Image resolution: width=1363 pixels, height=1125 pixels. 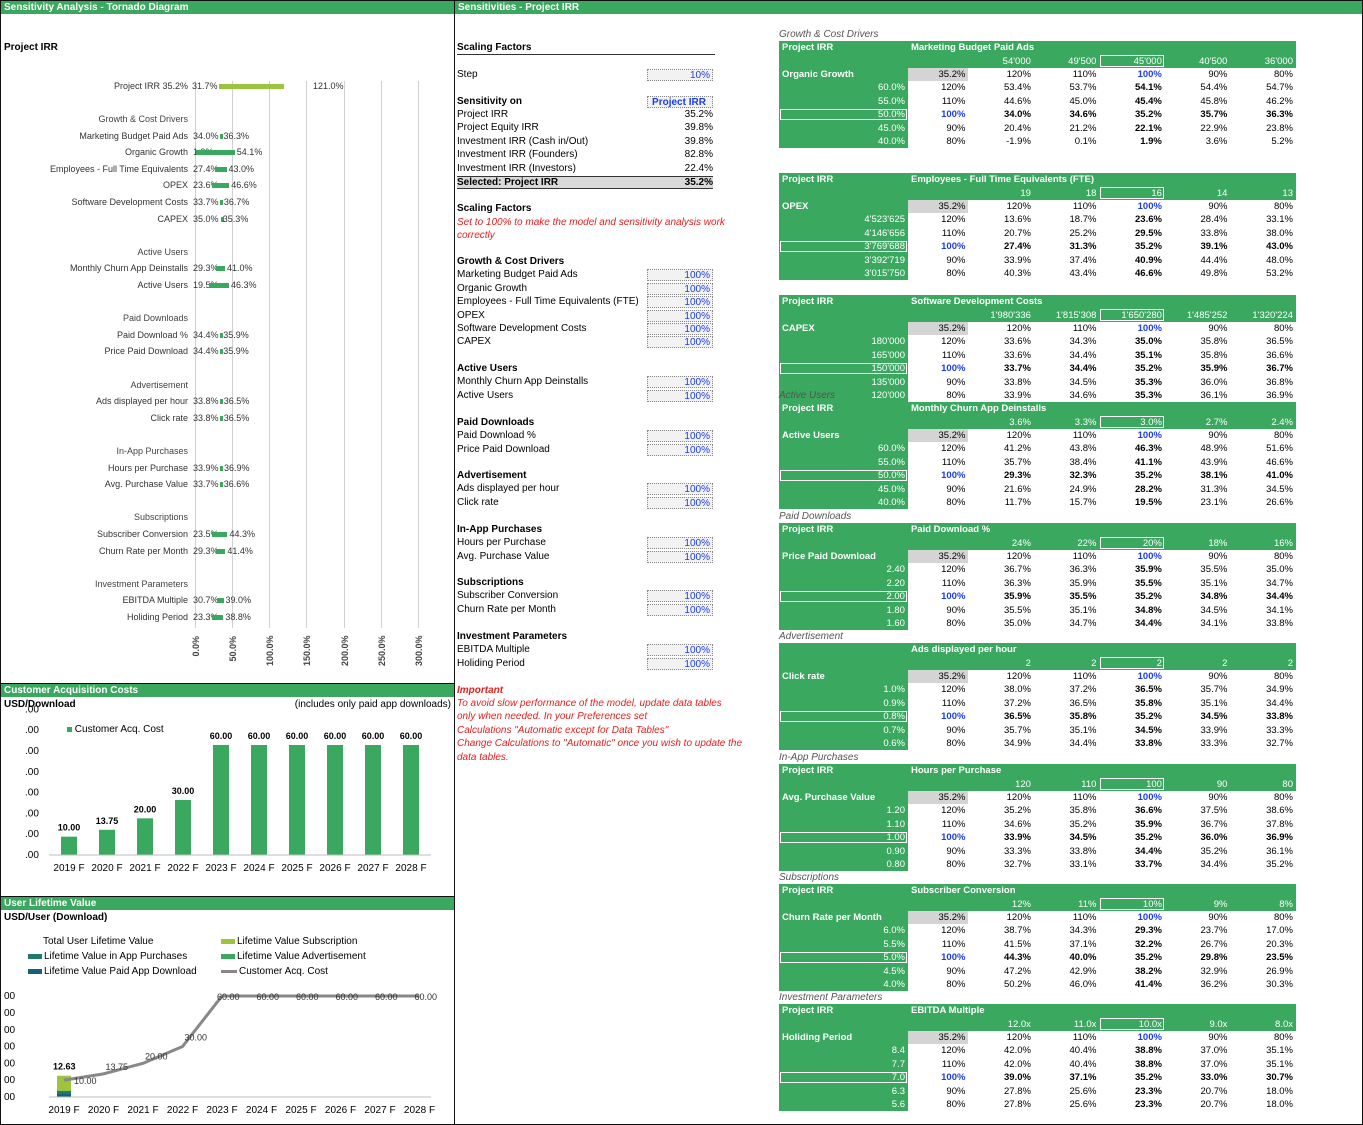 I want to click on table-cell: 45.4%, so click(x=1148, y=101).